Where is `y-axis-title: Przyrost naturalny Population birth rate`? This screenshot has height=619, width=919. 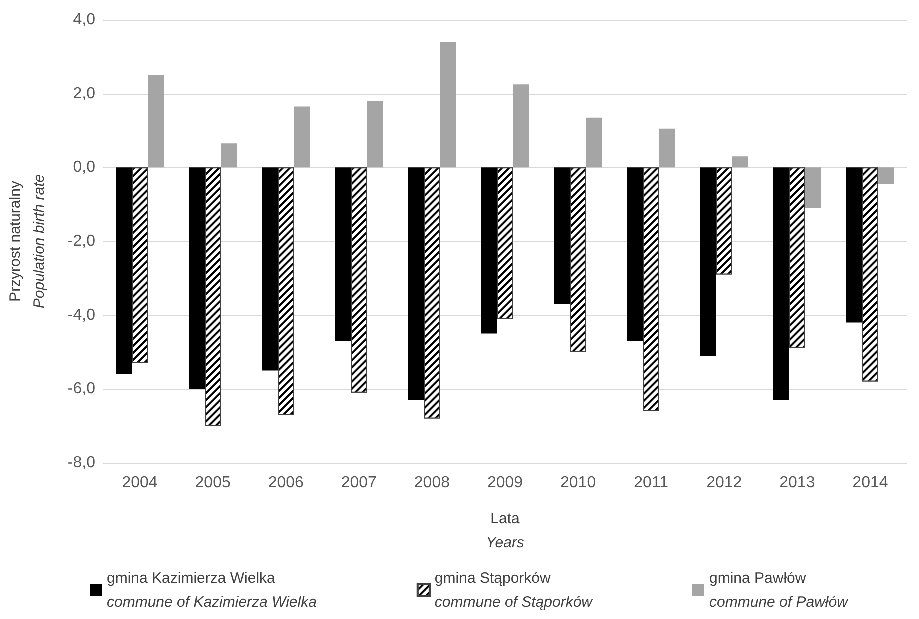
y-axis-title: Przyrost naturalny Population birth rate is located at coordinates (27, 241).